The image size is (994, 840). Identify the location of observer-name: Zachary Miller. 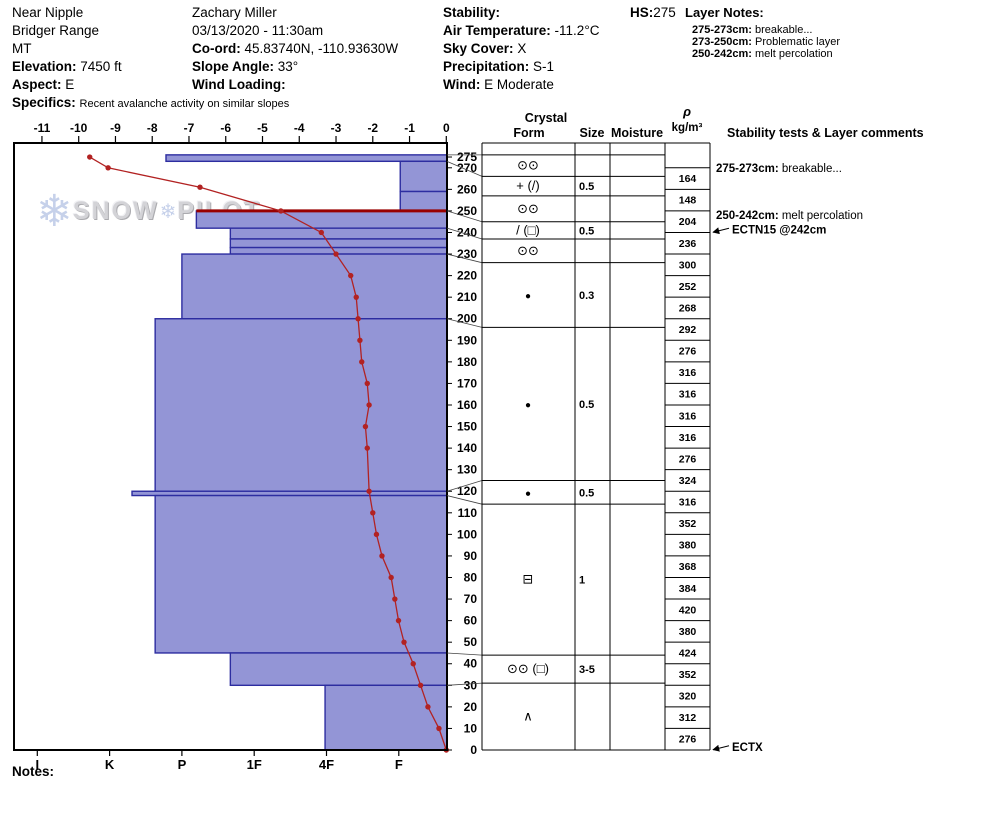
(234, 12).